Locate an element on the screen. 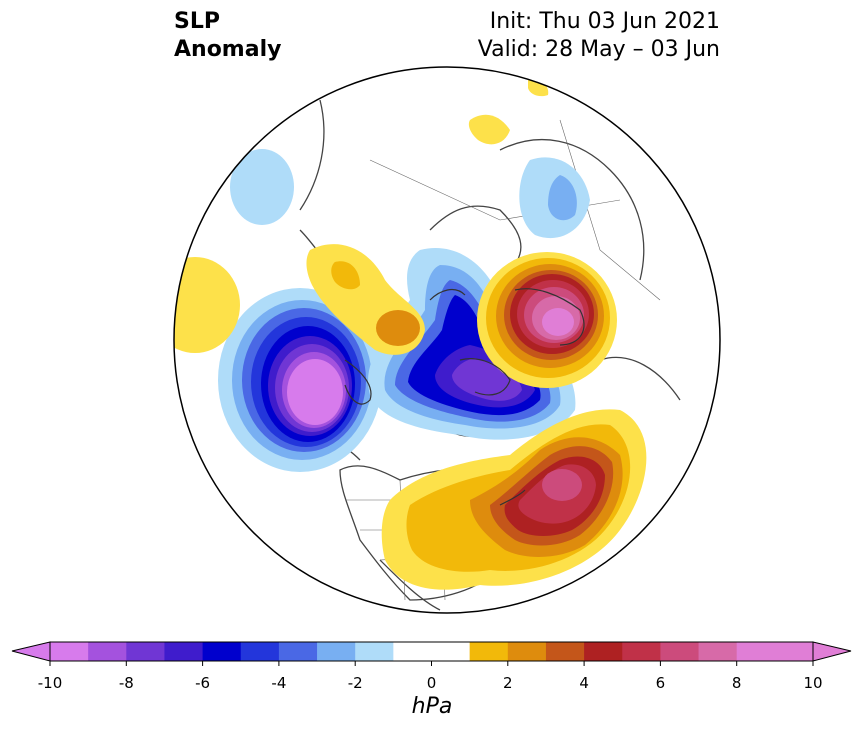  title-line-1: SLP is located at coordinates (197, 21).